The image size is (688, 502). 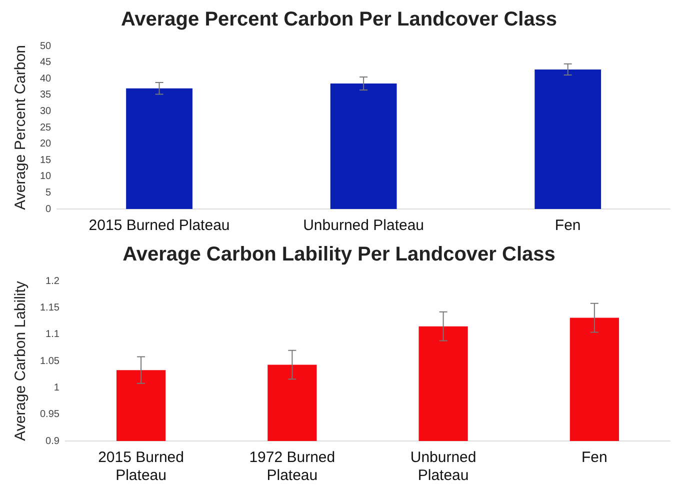 What do you see at coordinates (21, 127) in the screenshot?
I see `y-axis-title: Average Percent Carbon` at bounding box center [21, 127].